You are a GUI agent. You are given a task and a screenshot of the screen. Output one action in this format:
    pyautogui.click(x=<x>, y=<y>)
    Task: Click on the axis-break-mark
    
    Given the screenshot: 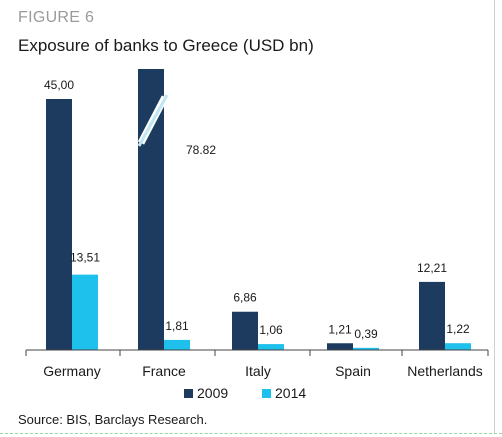 What is the action you would take?
    pyautogui.click(x=153, y=120)
    